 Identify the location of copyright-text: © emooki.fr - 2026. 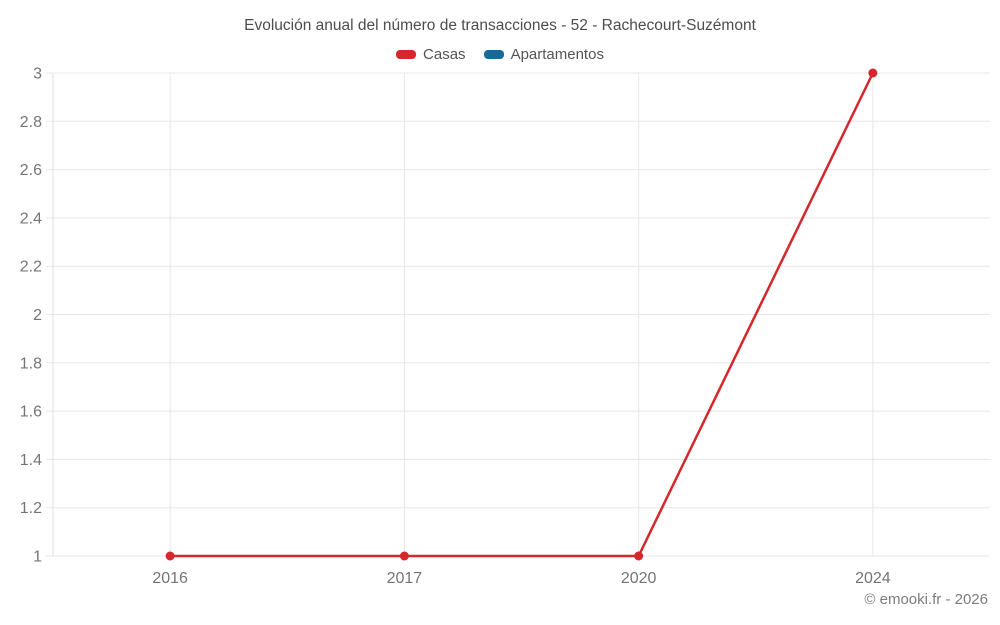
(926, 599).